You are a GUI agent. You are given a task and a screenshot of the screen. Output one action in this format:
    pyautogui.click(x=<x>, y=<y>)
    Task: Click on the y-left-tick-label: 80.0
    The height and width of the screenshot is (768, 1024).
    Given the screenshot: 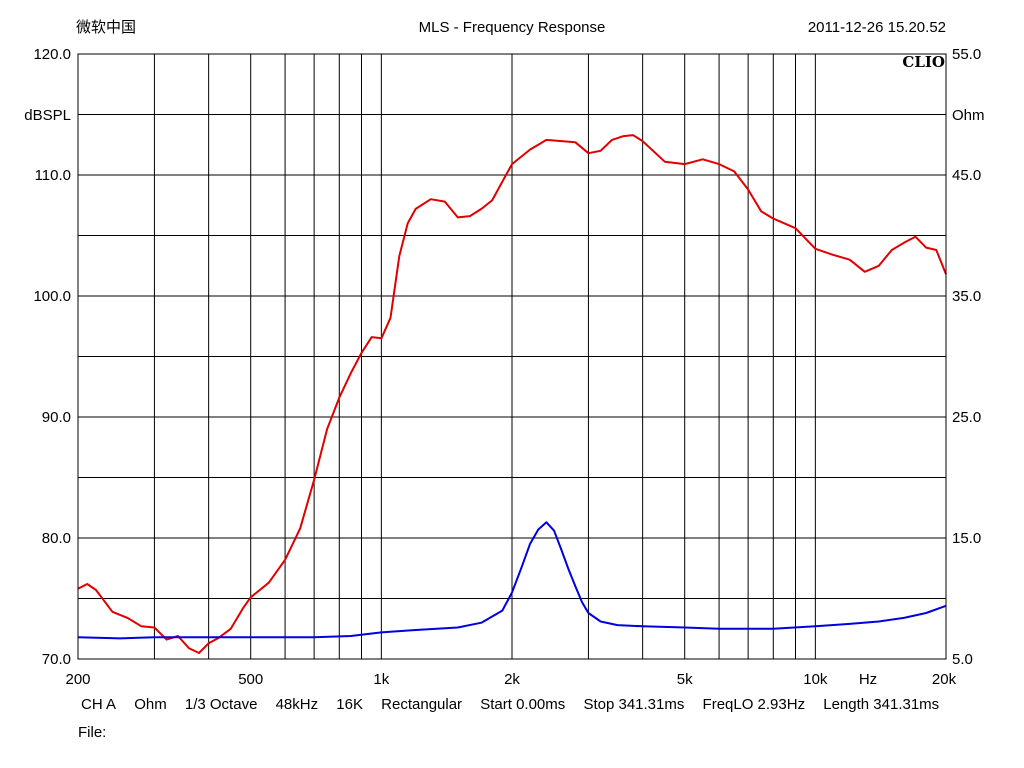 What is the action you would take?
    pyautogui.click(x=56, y=538)
    